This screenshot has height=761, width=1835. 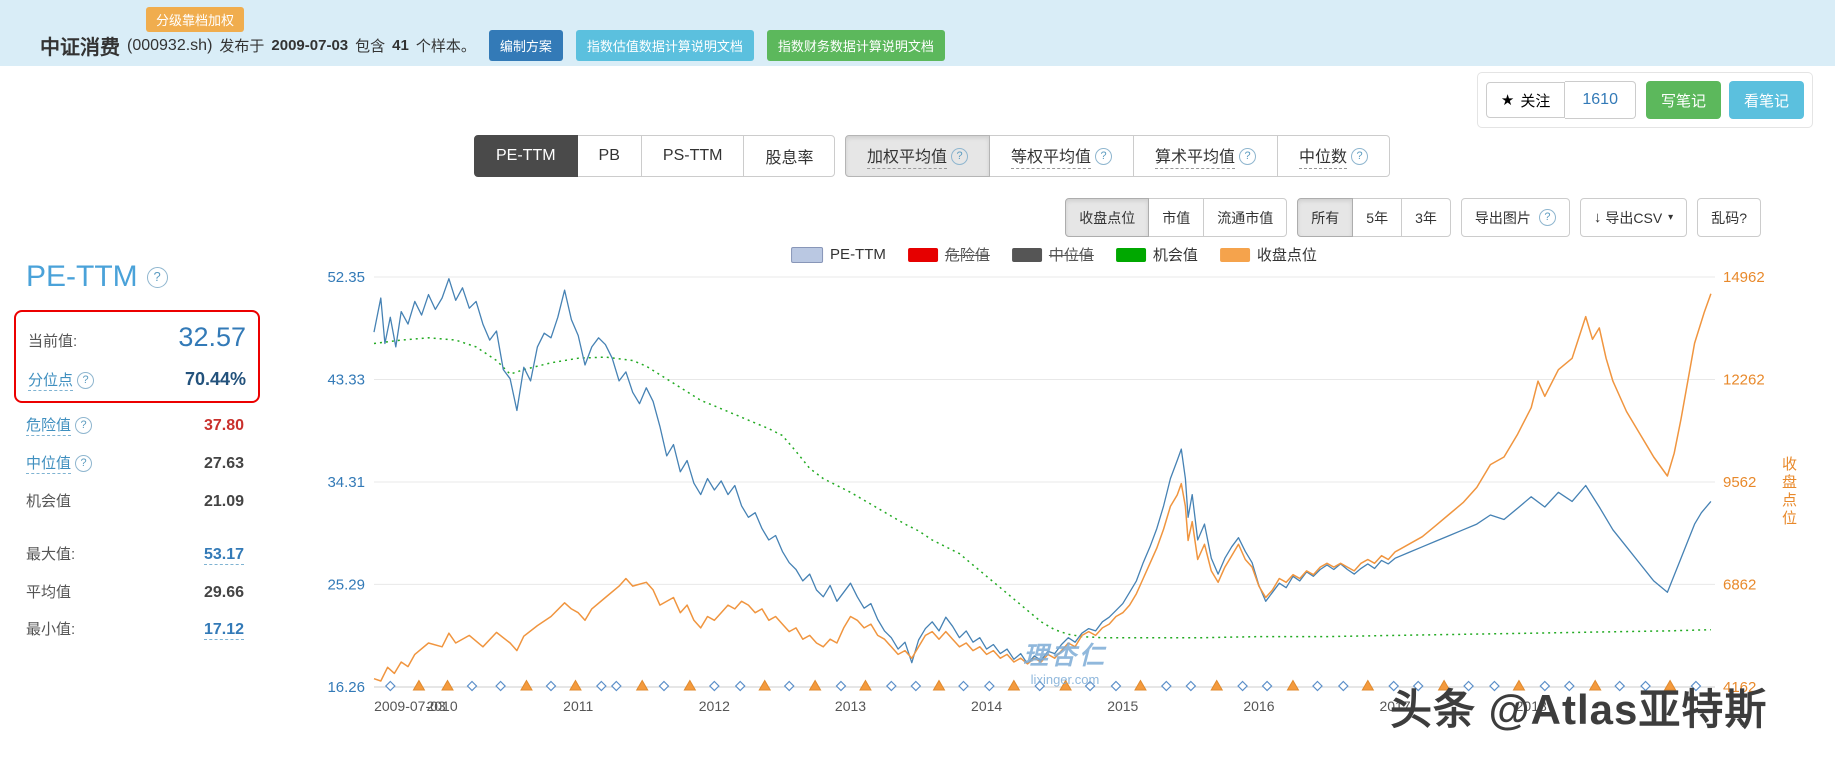 What do you see at coordinates (49, 592) in the screenshot?
I see `avg-label: 平均值` at bounding box center [49, 592].